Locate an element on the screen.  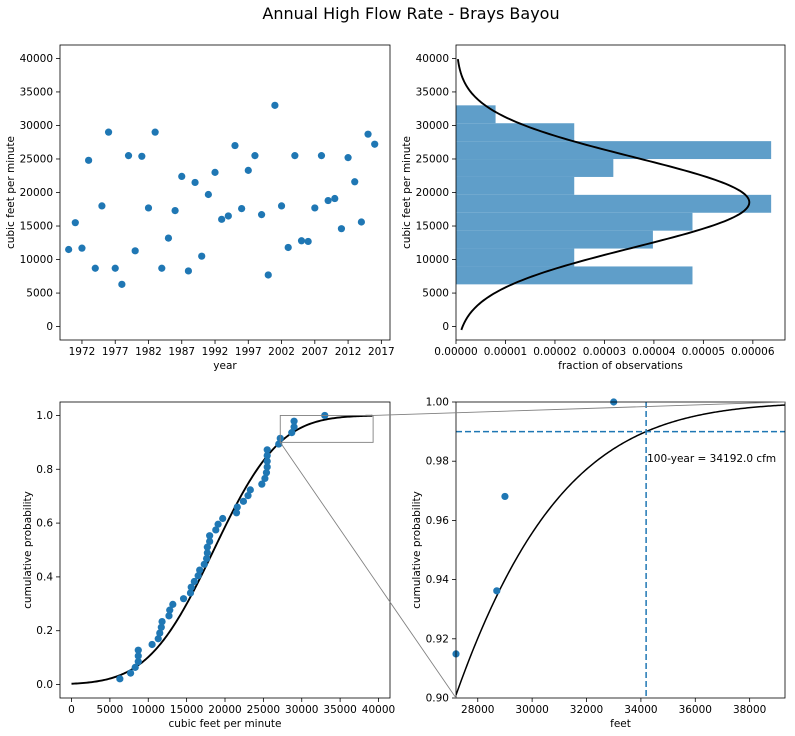
x-tick-label: 0.00004 is located at coordinates (654, 352).